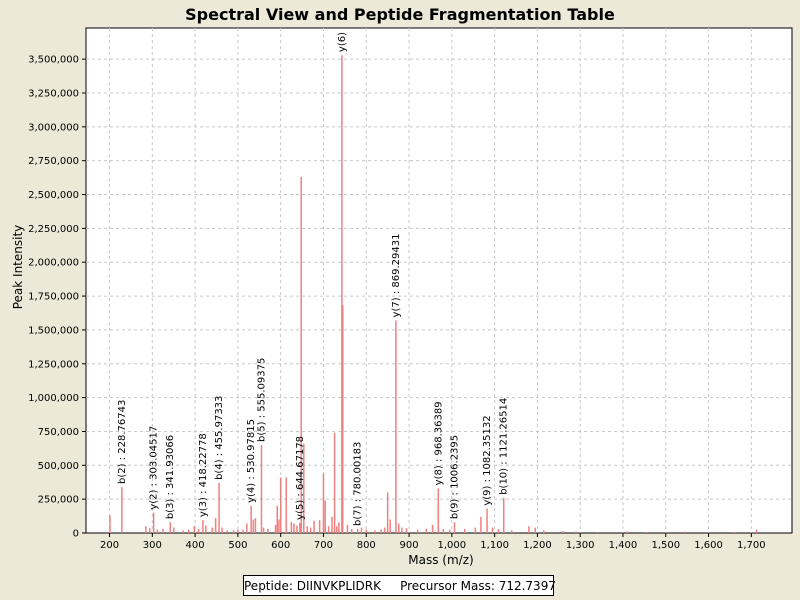  I want to click on y-tick-label: 1,250,000, so click(53, 364).